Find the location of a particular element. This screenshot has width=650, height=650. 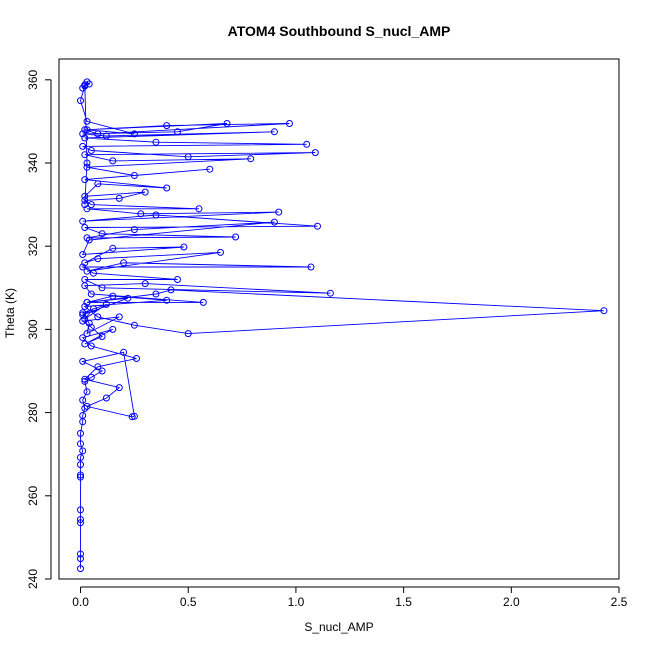

x-tick-label: 0.5 is located at coordinates (188, 602).